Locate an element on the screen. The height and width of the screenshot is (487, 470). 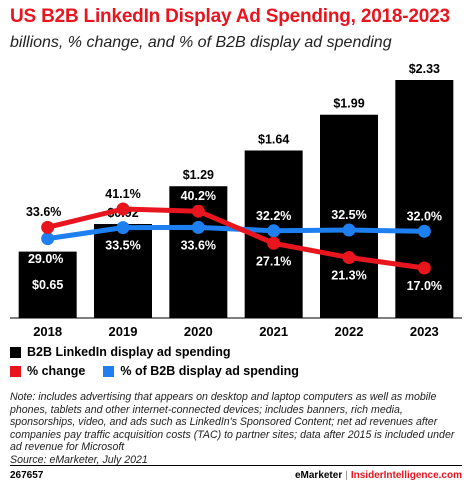
change-point-2021 is located at coordinates (274, 243).